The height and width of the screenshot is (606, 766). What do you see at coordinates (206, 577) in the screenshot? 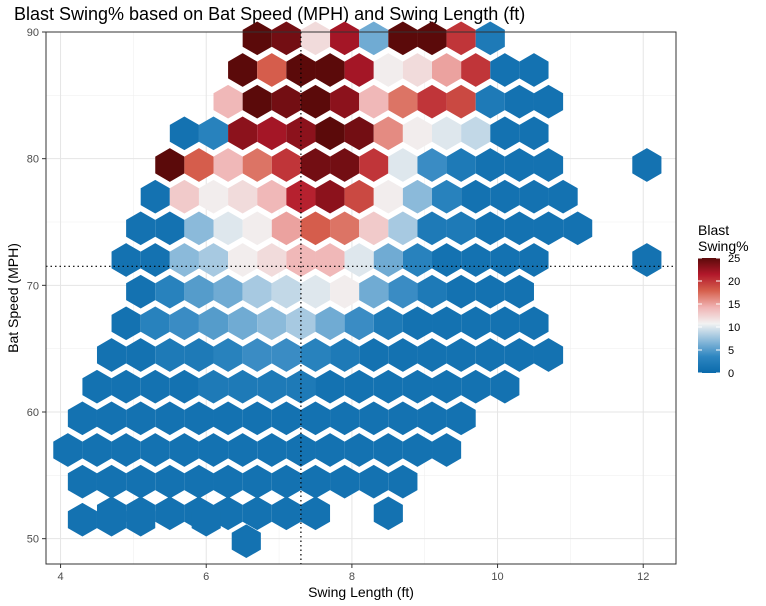
I see `x-tick-label: 6` at bounding box center [206, 577].